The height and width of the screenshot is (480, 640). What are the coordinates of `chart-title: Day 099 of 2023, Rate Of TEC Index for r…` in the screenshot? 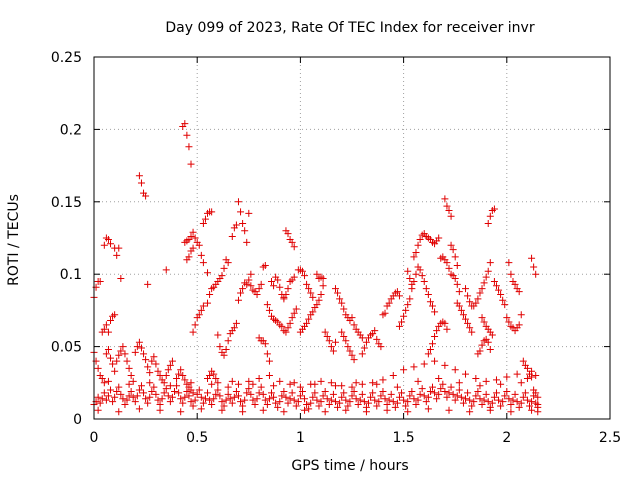 It's located at (349, 28).